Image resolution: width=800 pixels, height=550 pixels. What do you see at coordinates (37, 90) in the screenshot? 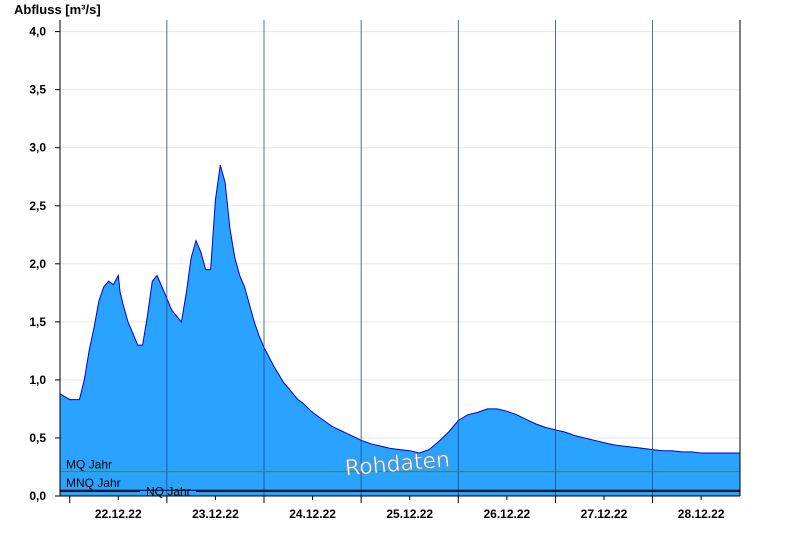
I see `y-tick-label: 3,5` at bounding box center [37, 90].